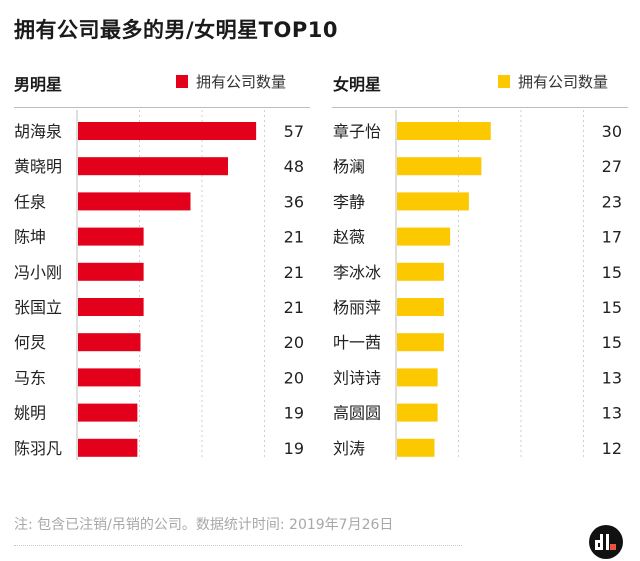 The image size is (640, 561). Describe the element at coordinates (357, 272) in the screenshot. I see `female-category-label: 李冰冰` at that location.